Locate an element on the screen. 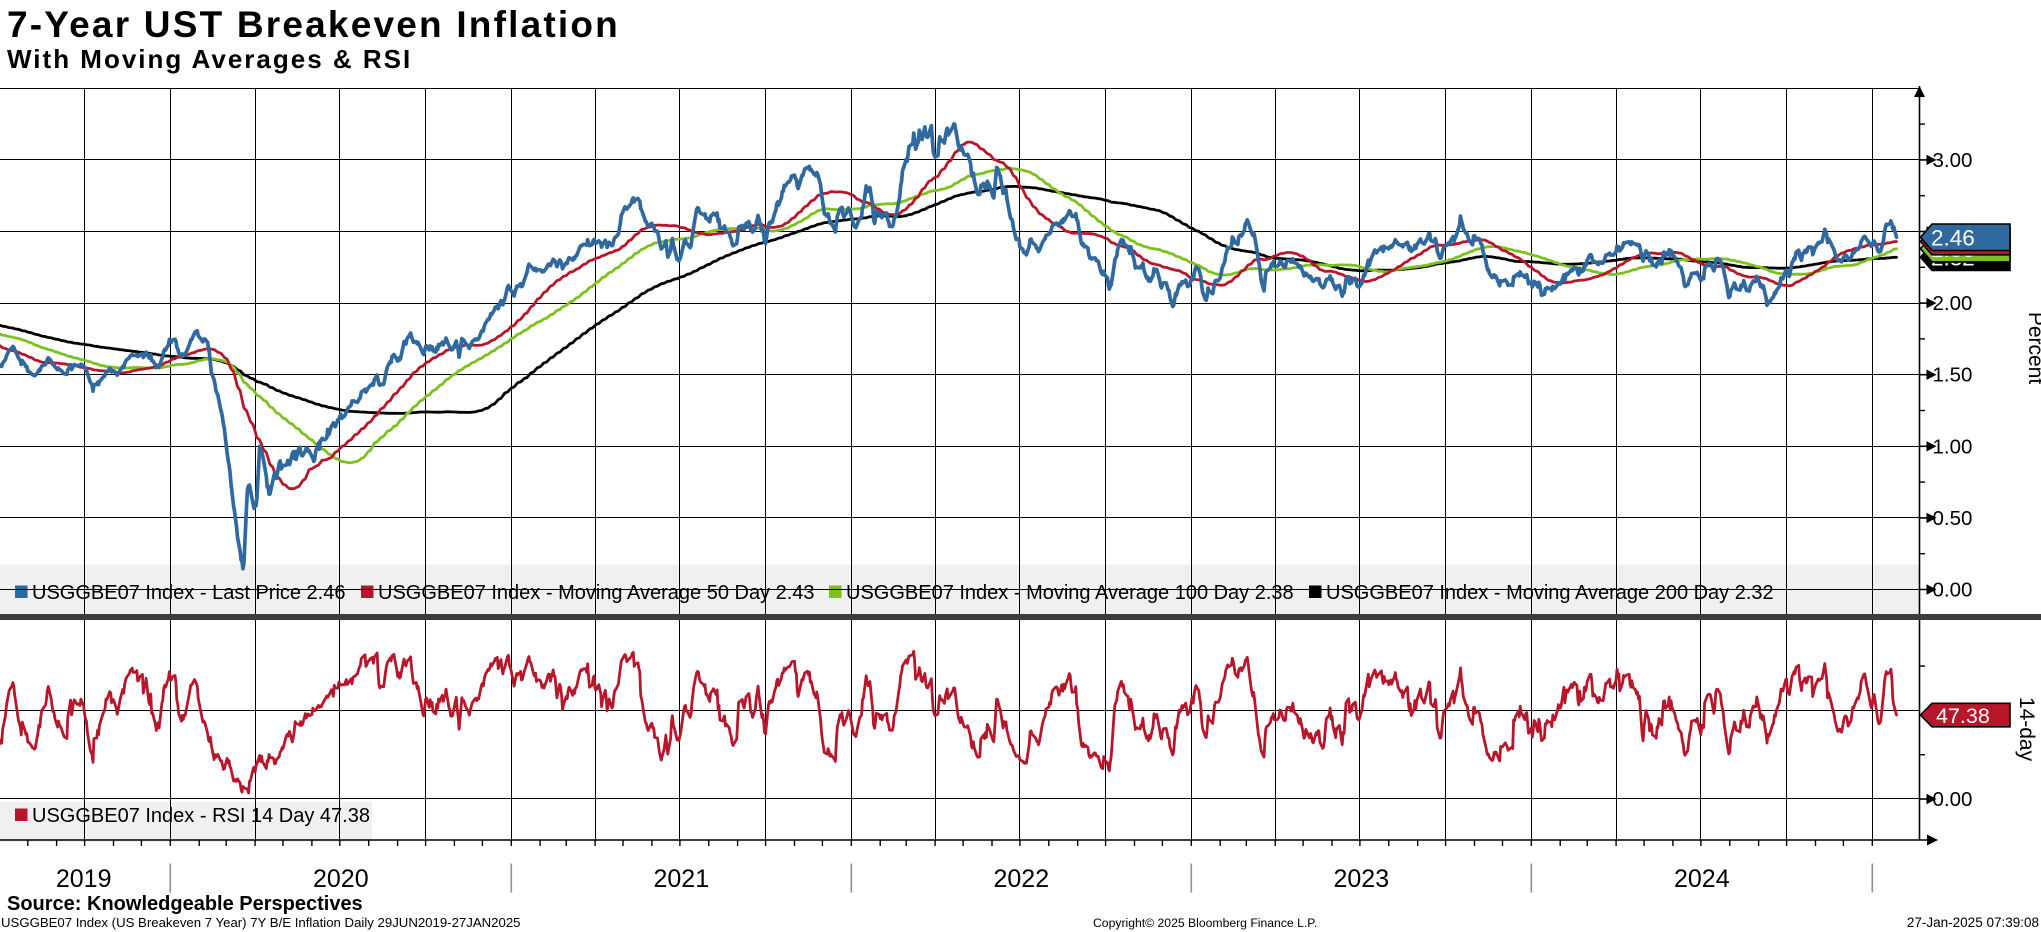 The image size is (2041, 932). svg-text: 14-day is located at coordinates (2026, 729).